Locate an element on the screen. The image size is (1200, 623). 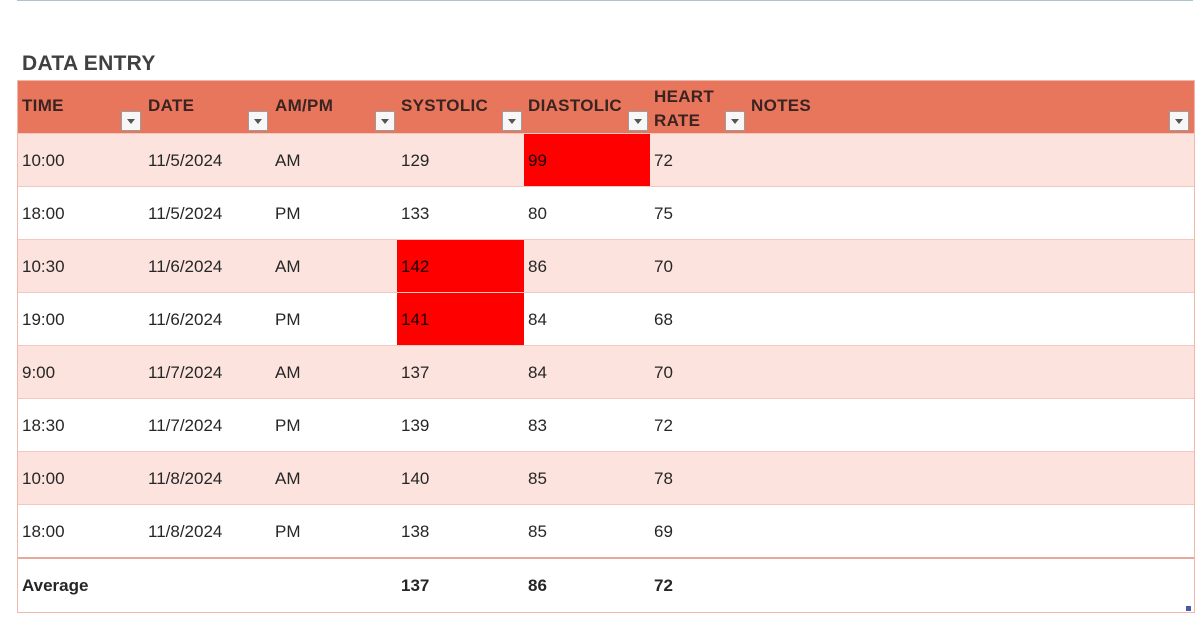
table-row: 9:00 11/7/2024 AM 137 84 70 is located at coordinates (606, 371).